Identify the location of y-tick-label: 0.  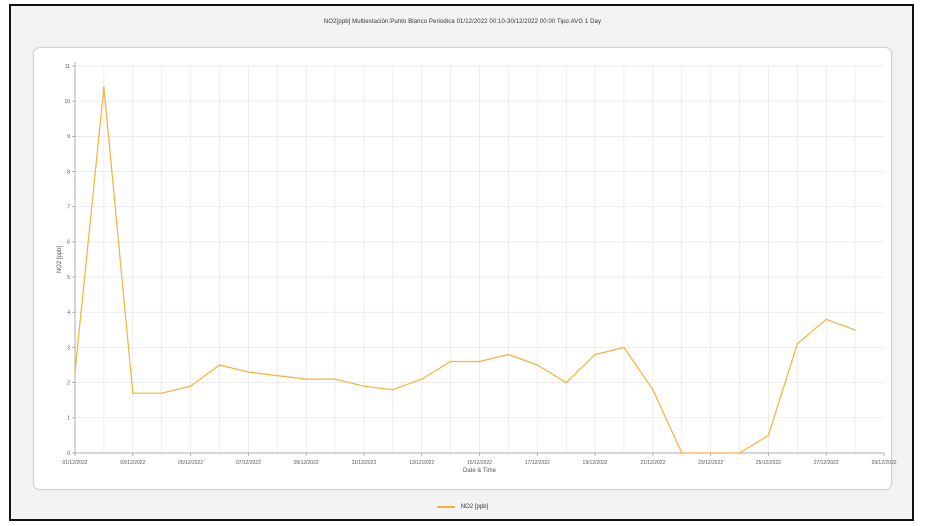
(68, 454).